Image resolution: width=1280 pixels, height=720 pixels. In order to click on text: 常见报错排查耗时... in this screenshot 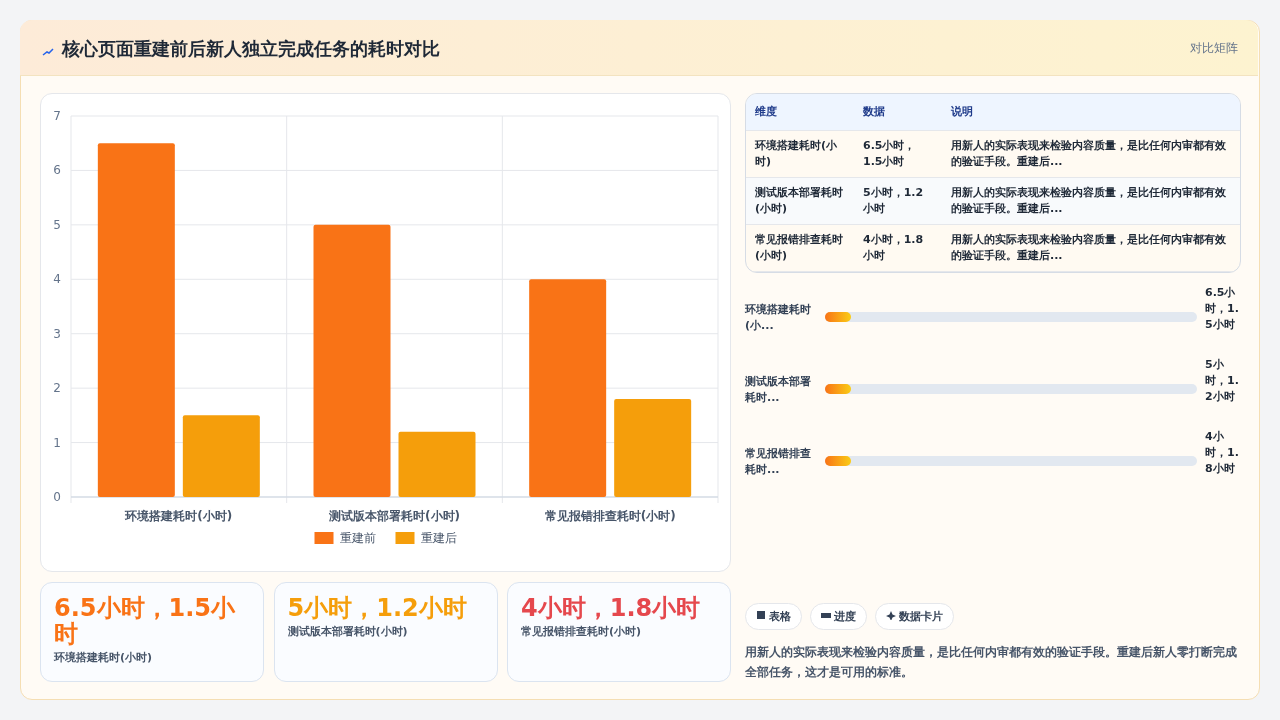, I will do `click(778, 462)`.